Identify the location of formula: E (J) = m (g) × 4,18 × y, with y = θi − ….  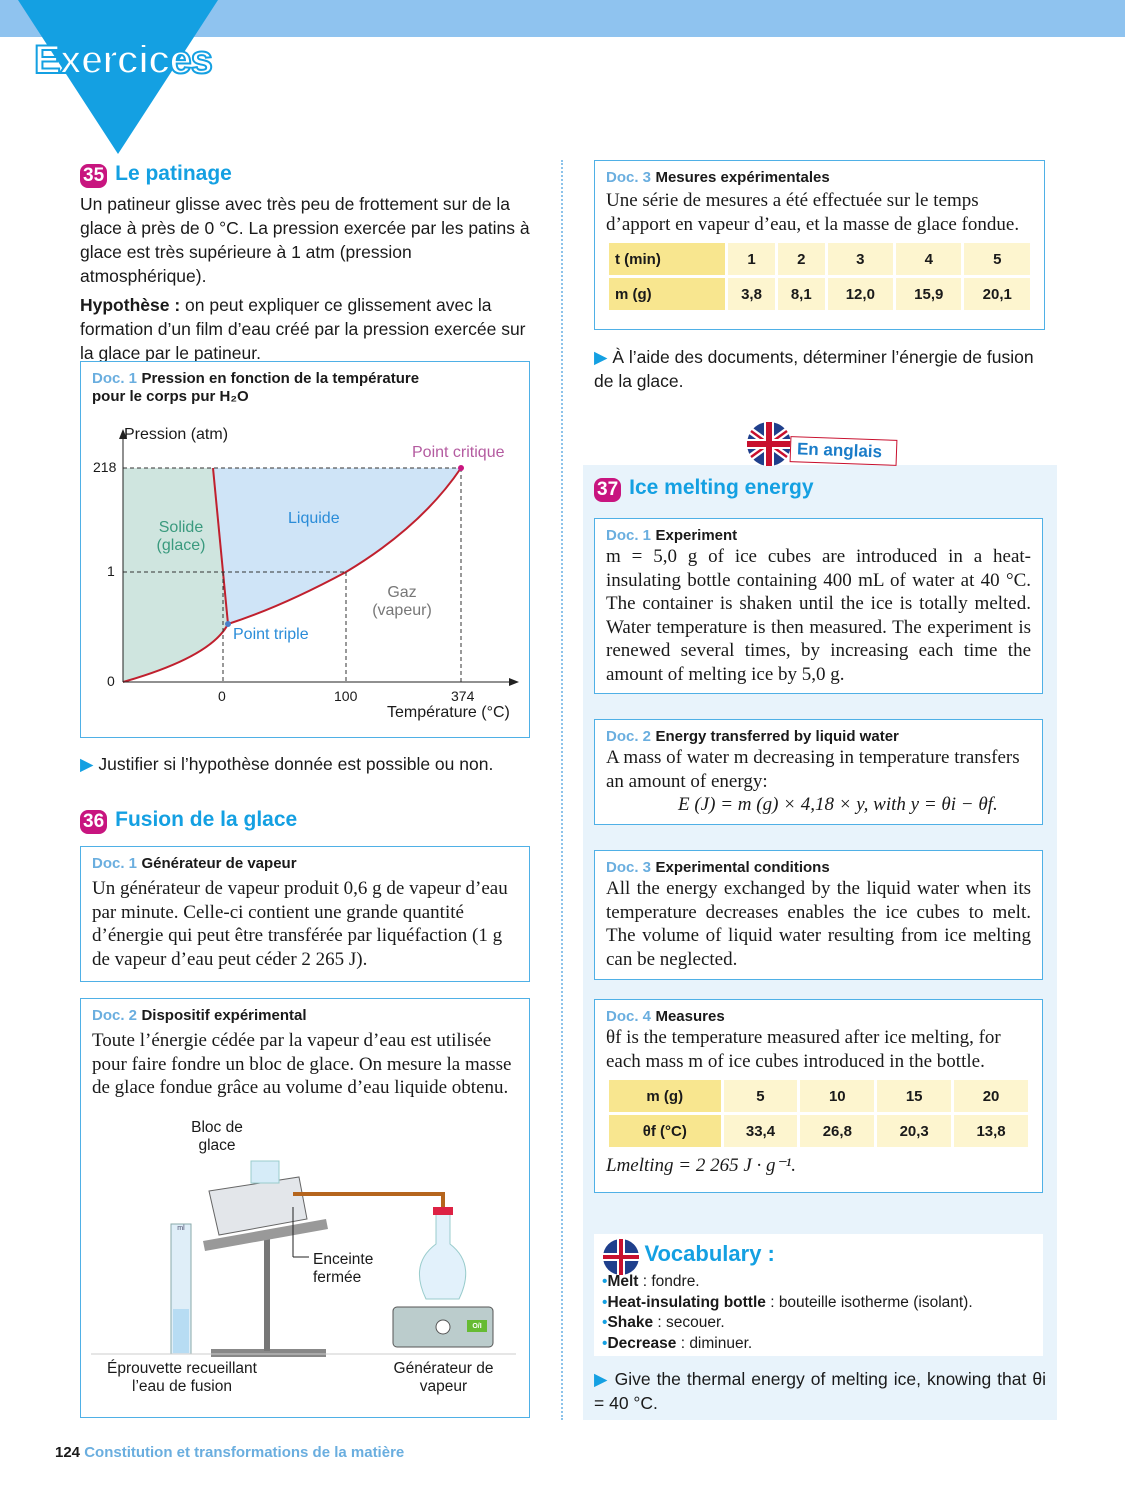
(838, 804).